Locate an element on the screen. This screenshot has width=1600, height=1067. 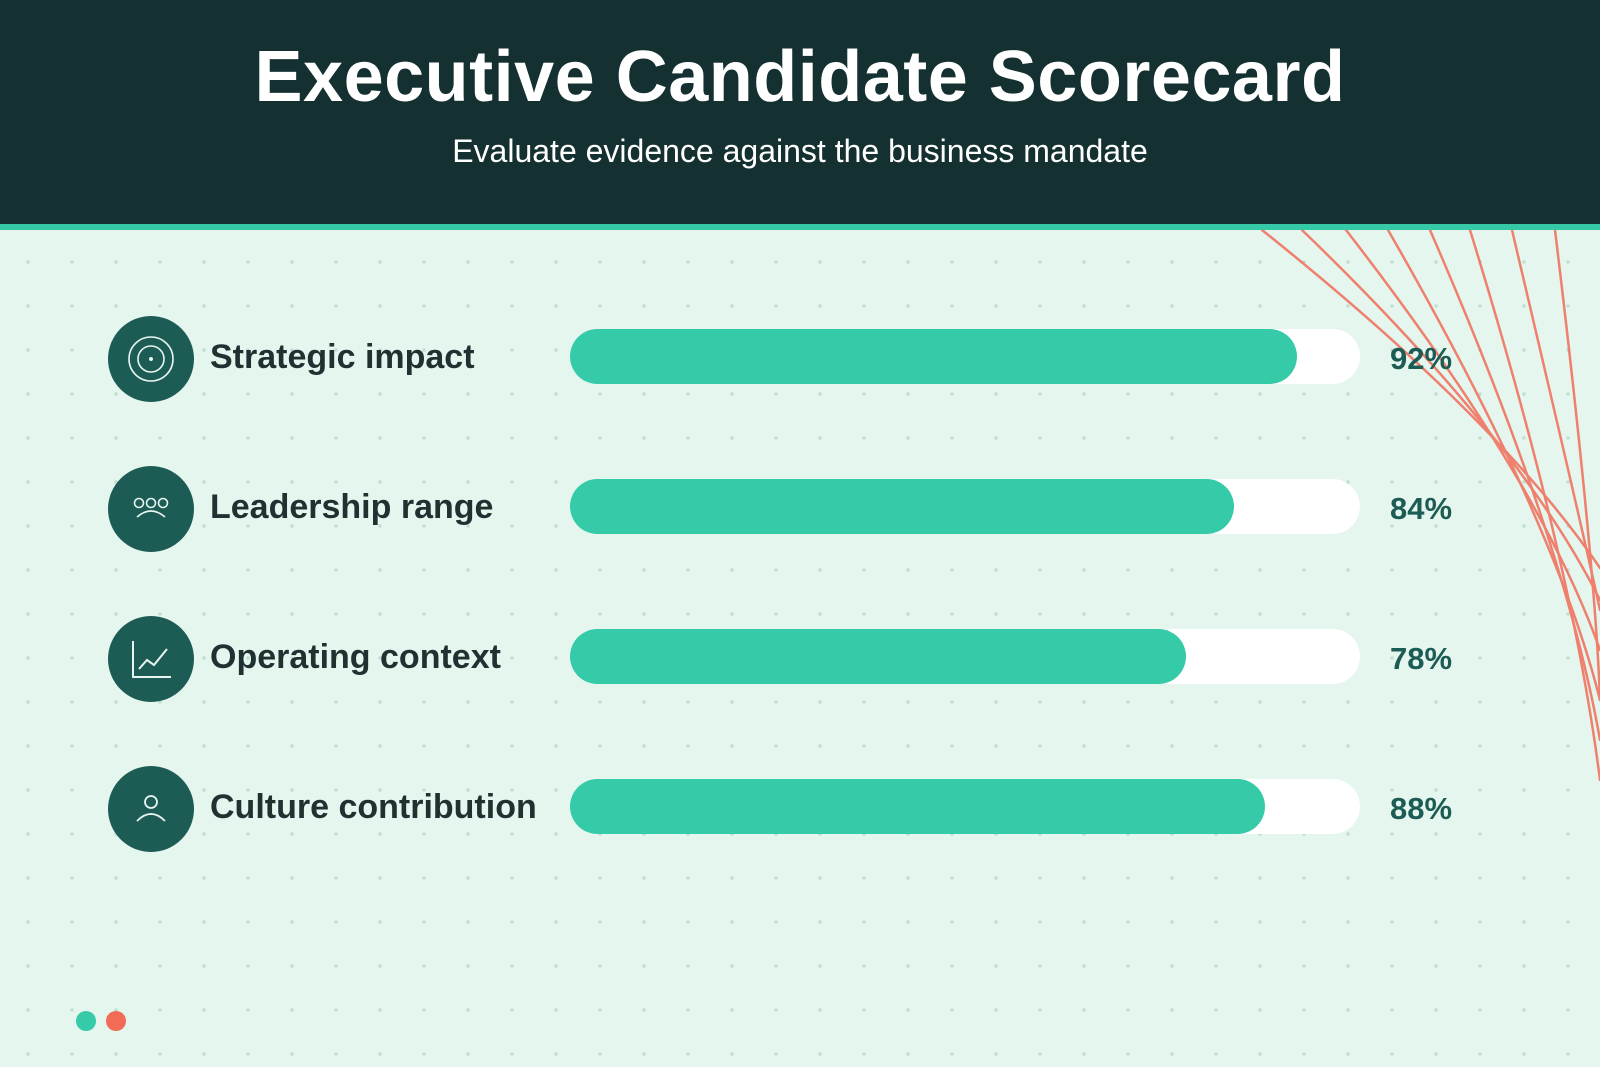
person-icon is located at coordinates (151, 809).